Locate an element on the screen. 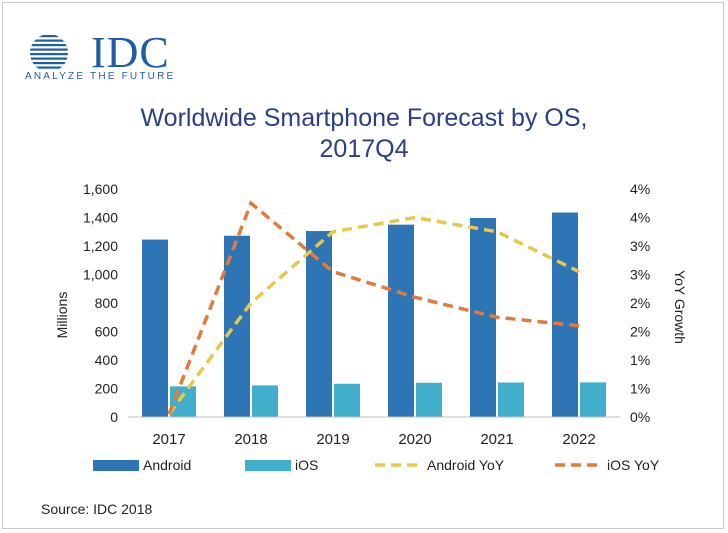 The width and height of the screenshot is (728, 533). y-axis-left: 0 200 400 600 800 1,000 1,200 1,400 1,600 is located at coordinates (100, 304).